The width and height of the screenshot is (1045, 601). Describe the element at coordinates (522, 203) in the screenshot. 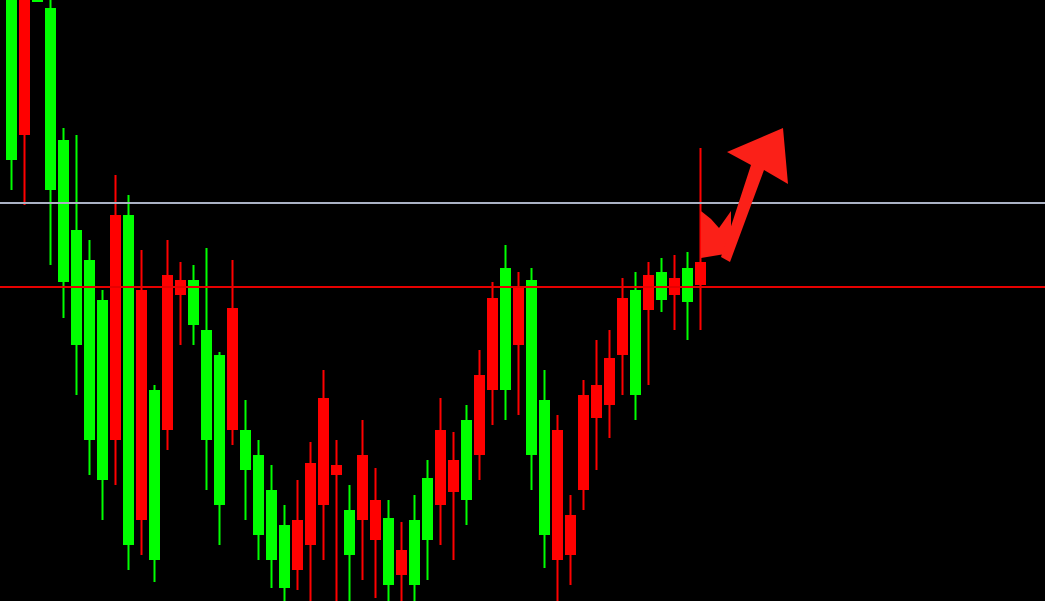

I see `resistance-line` at that location.